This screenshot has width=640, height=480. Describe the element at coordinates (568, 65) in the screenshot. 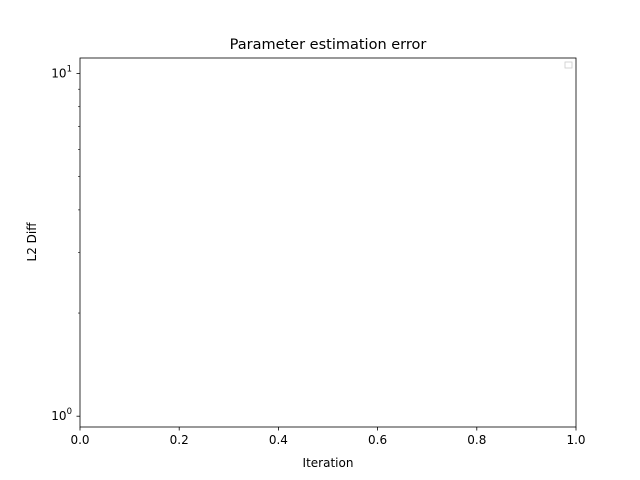

I see `legend` at that location.